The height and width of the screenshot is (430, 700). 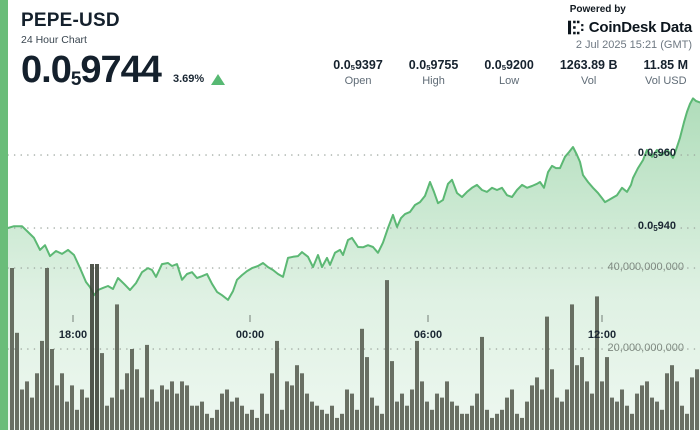 What do you see at coordinates (358, 65) in the screenshot?
I see `stat-value: 0.059397` at bounding box center [358, 65].